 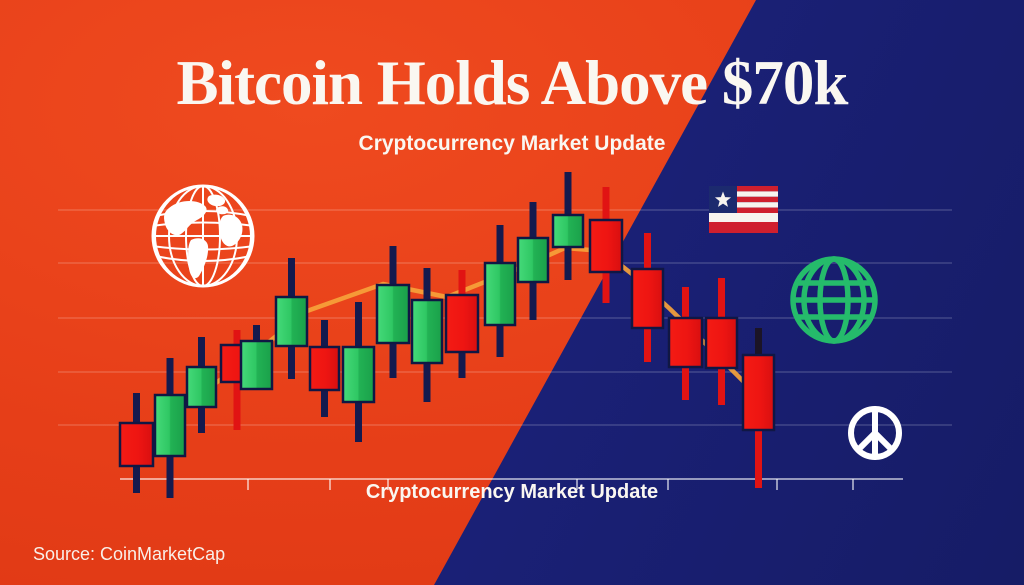 What do you see at coordinates (875, 433) in the screenshot?
I see `peace-symbol-icon` at bounding box center [875, 433].